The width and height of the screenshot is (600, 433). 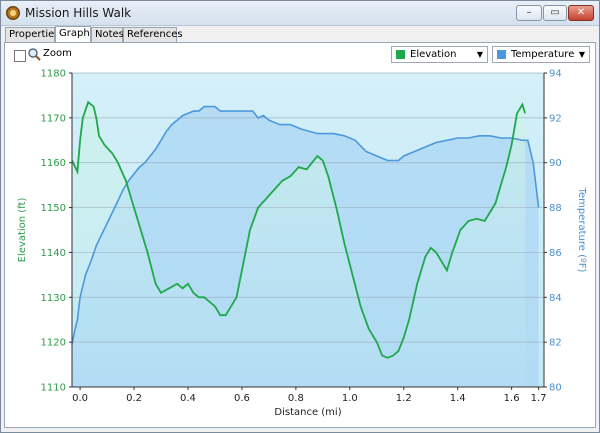 What do you see at coordinates (296, 398) in the screenshot?
I see `x-tick-label: 0.8` at bounding box center [296, 398].